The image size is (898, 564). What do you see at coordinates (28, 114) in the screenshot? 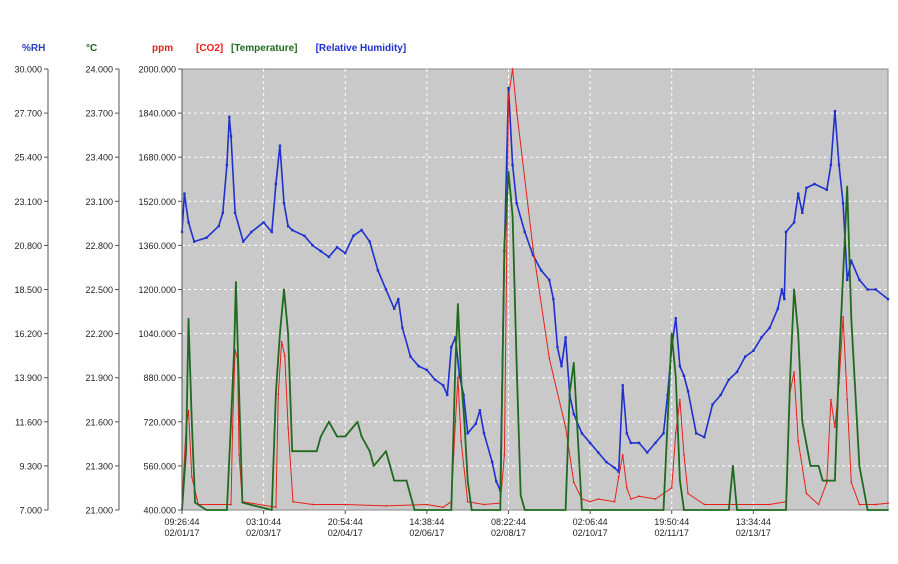
I see `tick-label-rh: 27.700` at bounding box center [28, 114].